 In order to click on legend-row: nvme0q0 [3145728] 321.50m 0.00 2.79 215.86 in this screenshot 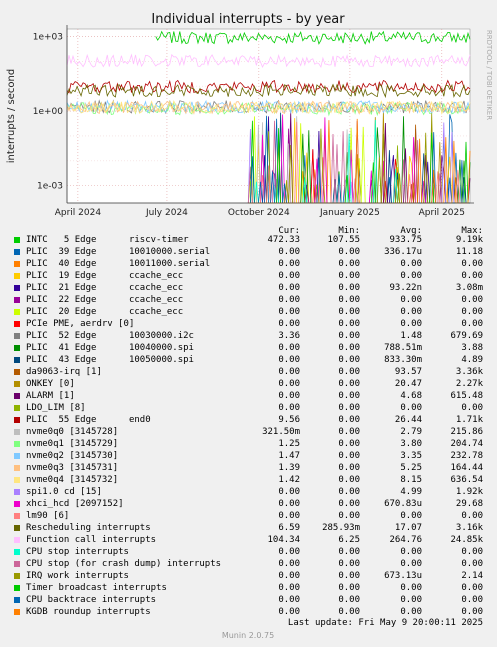, I will do `click(241, 432)`.